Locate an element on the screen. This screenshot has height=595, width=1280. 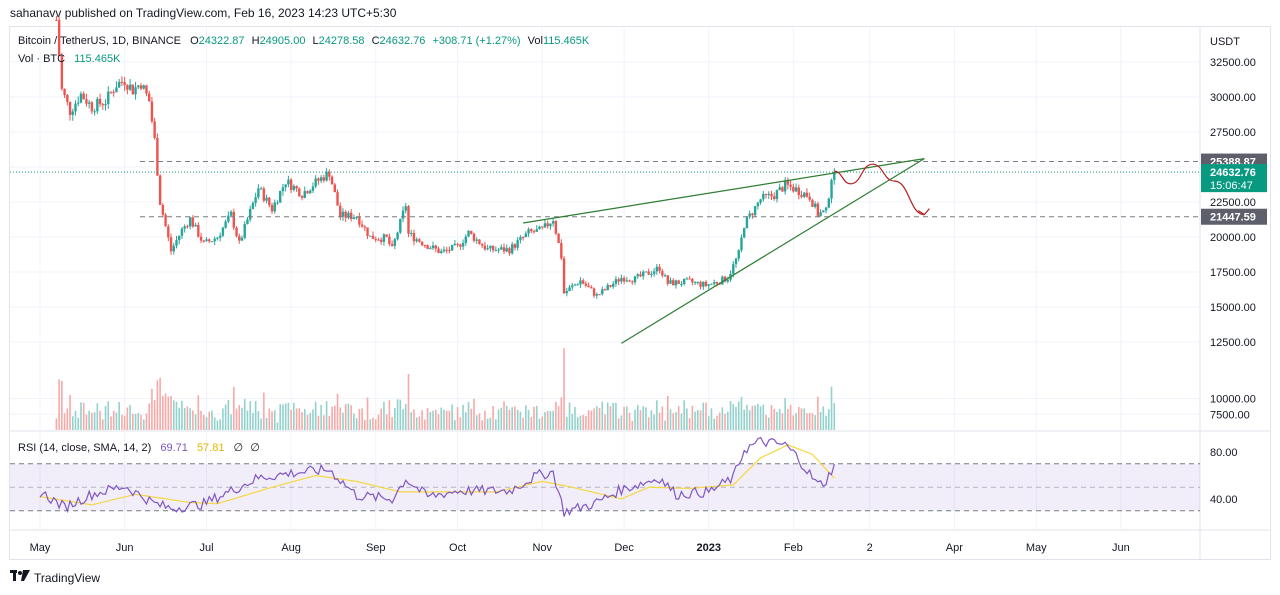
rsi-extra-2: ∅ is located at coordinates (255, 448).